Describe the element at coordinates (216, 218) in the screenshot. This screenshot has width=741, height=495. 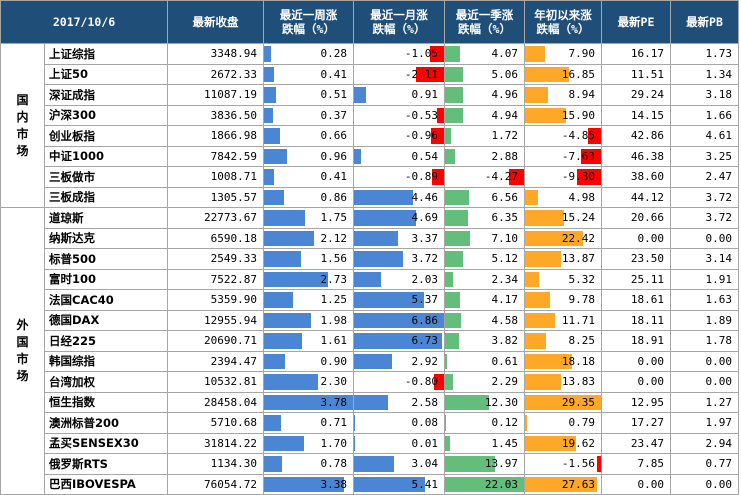
I see `close-value: 22773.67` at that location.